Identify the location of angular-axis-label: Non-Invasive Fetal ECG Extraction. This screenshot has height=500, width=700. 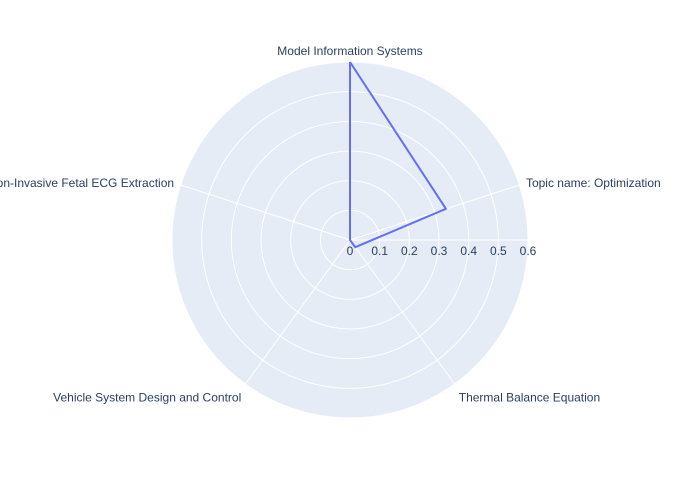
(87, 183).